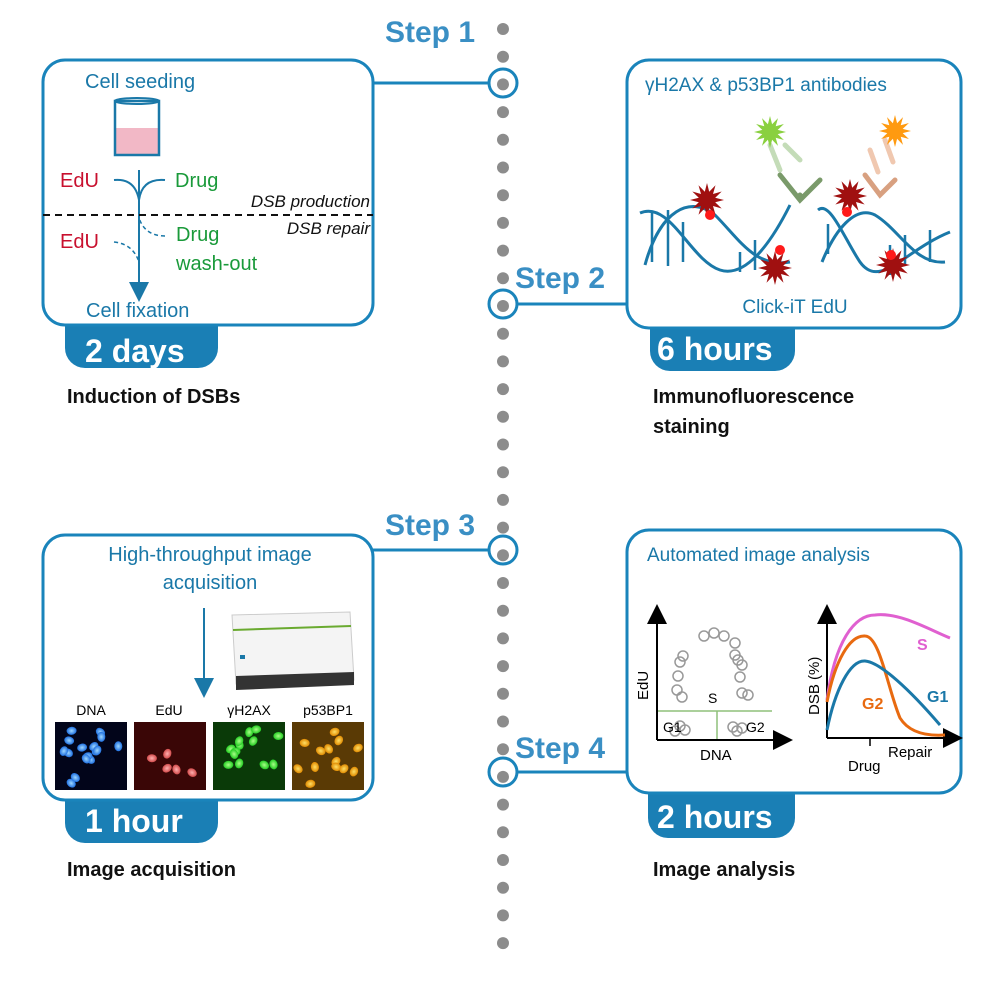 The width and height of the screenshot is (996, 996). I want to click on panel-title: γH2AX & p53BP1 antibodies, so click(766, 85).